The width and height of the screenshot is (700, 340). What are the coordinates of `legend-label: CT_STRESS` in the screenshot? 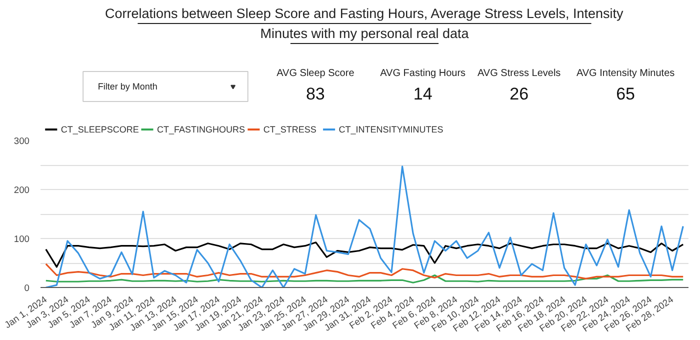 It's located at (289, 129).